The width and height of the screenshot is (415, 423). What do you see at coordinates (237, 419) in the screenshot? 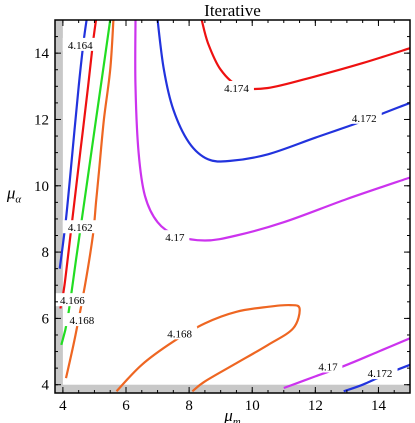
I see `x-axis-title-sub: m` at bounding box center [237, 419].